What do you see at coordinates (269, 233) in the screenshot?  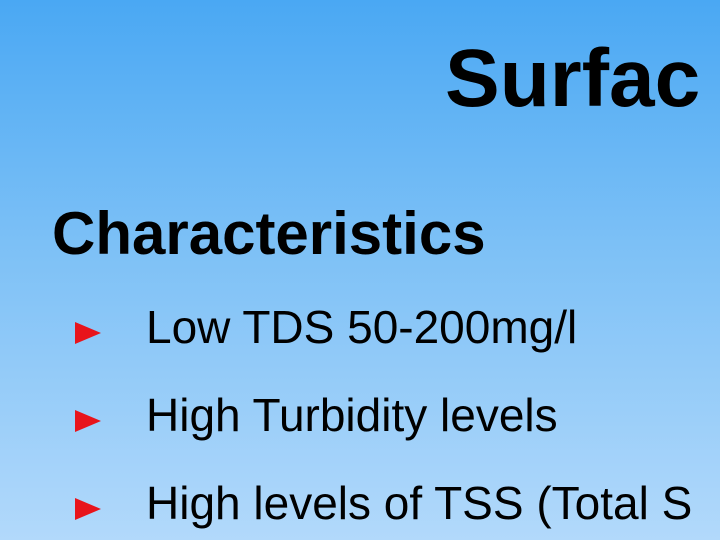 I see `slide-subtitle: Characteristics` at bounding box center [269, 233].